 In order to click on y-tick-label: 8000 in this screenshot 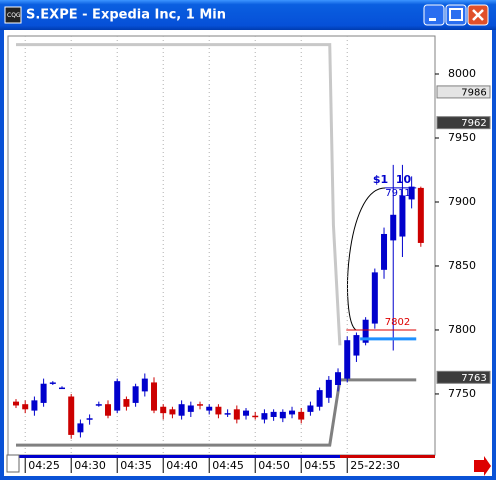, I will do `click(462, 73)`.